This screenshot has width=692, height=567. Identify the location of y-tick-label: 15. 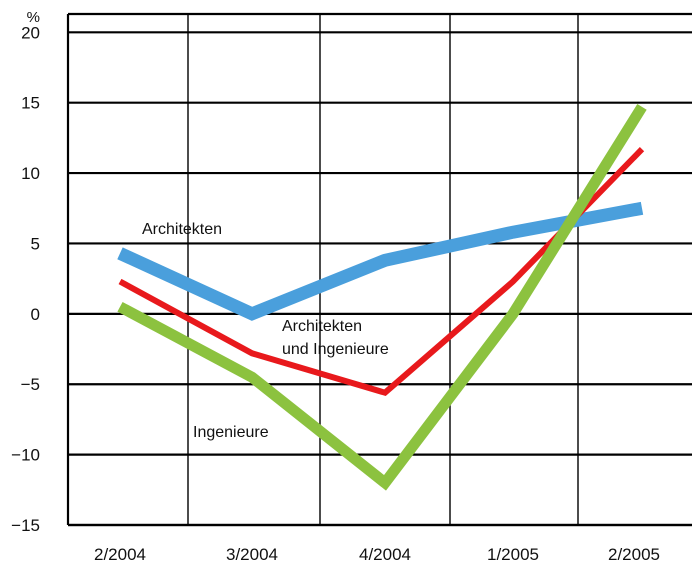
(30, 103).